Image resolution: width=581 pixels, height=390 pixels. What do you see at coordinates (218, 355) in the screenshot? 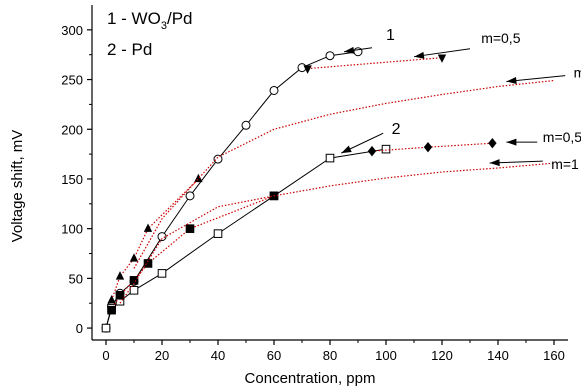
I see `x-tick-label: 40` at bounding box center [218, 355].